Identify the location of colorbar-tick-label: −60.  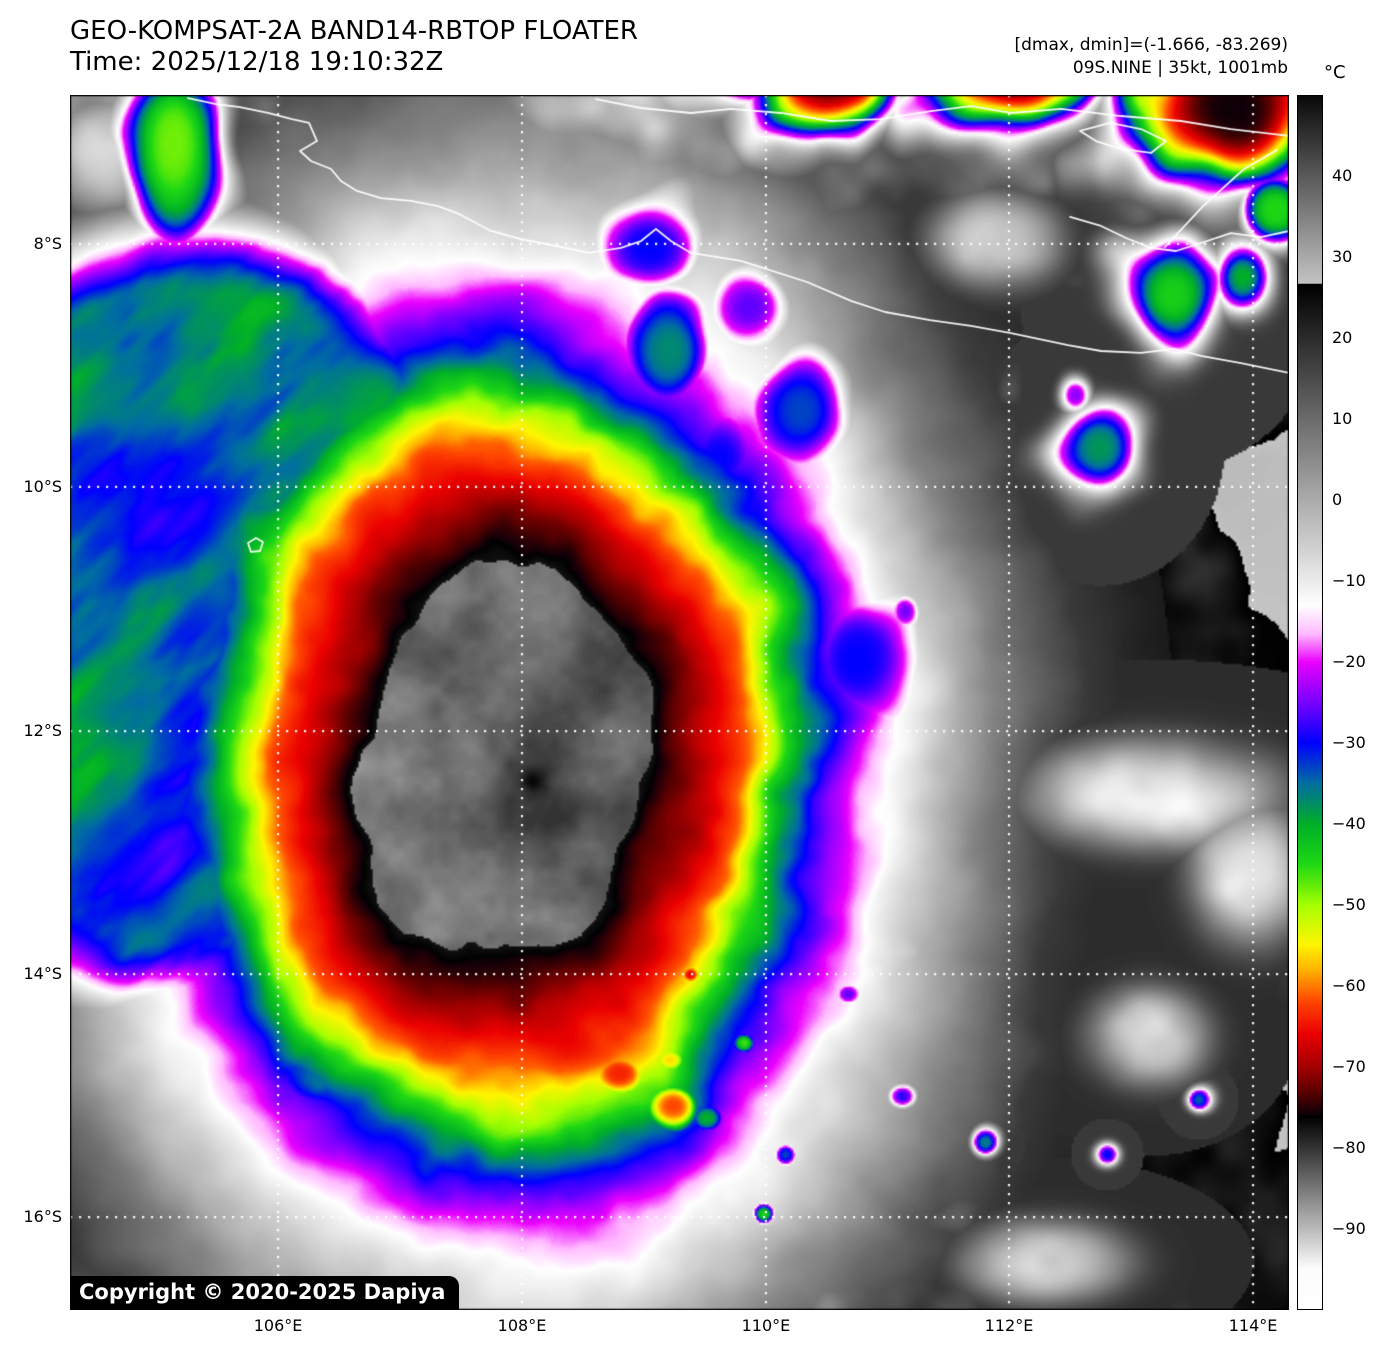
(1349, 985).